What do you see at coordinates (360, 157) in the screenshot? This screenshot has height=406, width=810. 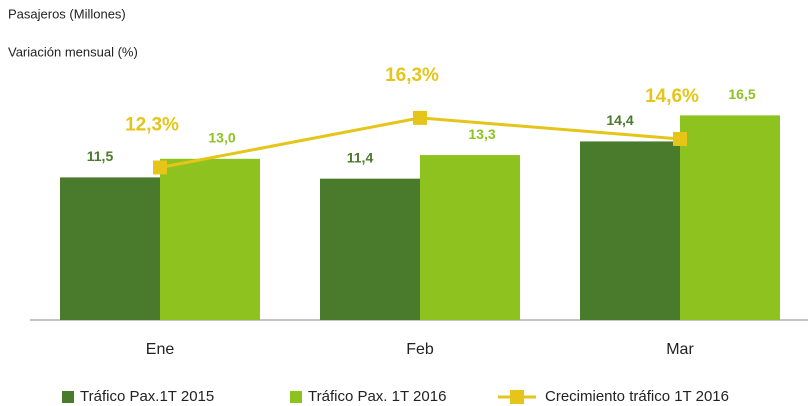 I see `data-label: 11,4` at bounding box center [360, 157].